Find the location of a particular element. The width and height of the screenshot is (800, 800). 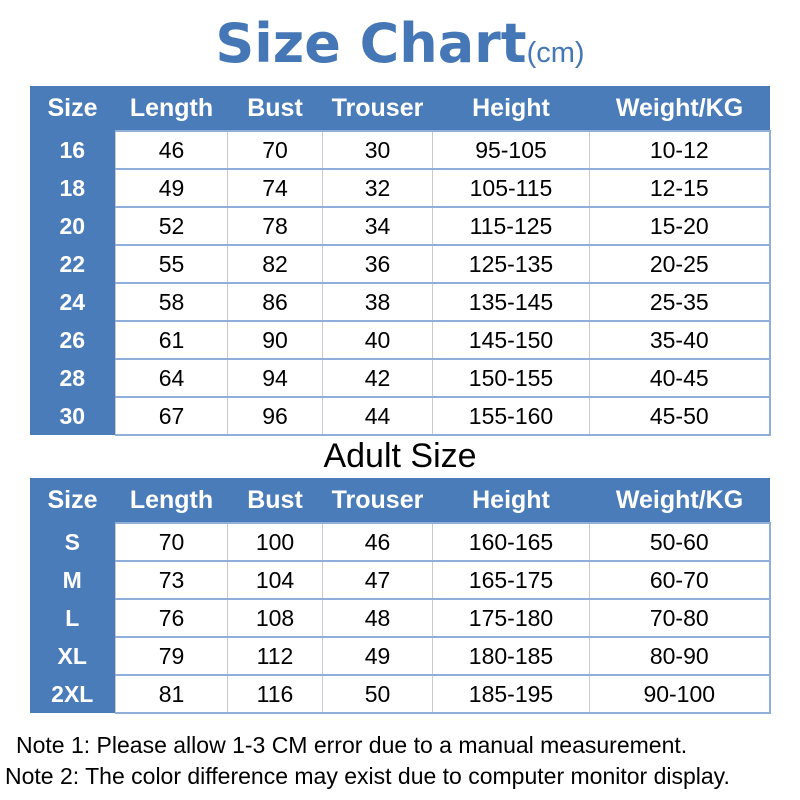

table-row: 16 46 70 30 95-105 10-12 is located at coordinates (400, 150).